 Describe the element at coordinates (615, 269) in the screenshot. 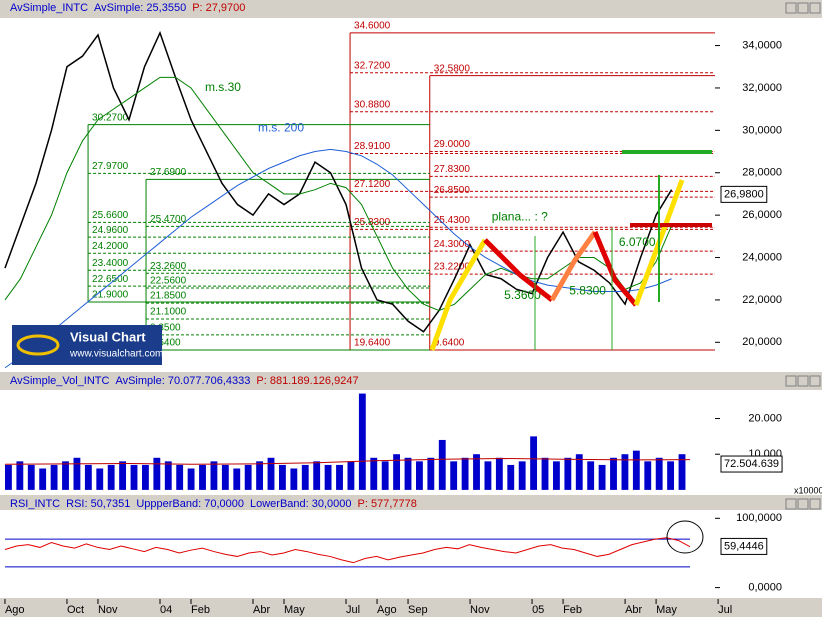

I see `trend-down` at that location.